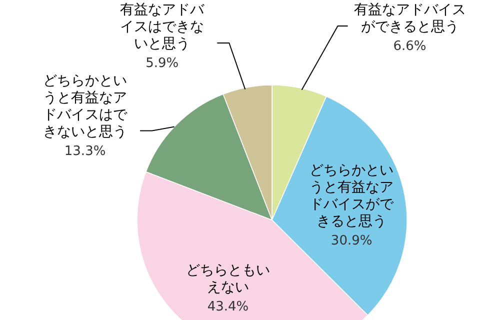  Describe the element at coordinates (352, 196) in the screenshot. I see `slice-label: どちらかというと有益なアドバイスができると思う` at that location.